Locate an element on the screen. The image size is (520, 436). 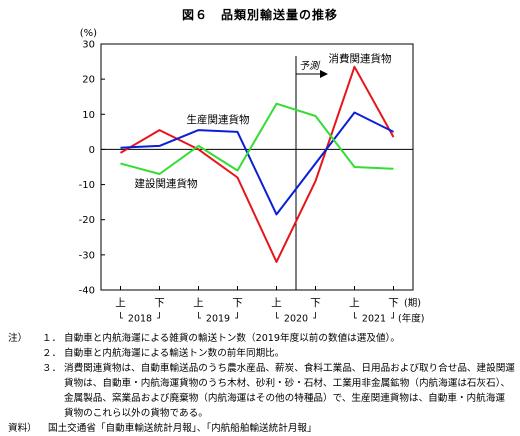
year-label: 2019 is located at coordinates (218, 319).